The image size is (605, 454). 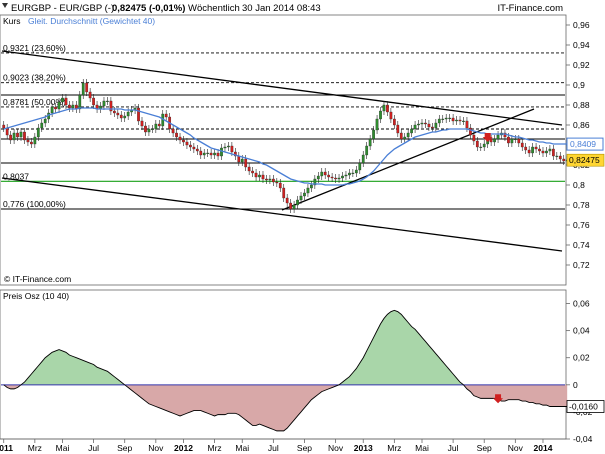 I want to click on price-tick-label: 0,88, so click(x=581, y=105).